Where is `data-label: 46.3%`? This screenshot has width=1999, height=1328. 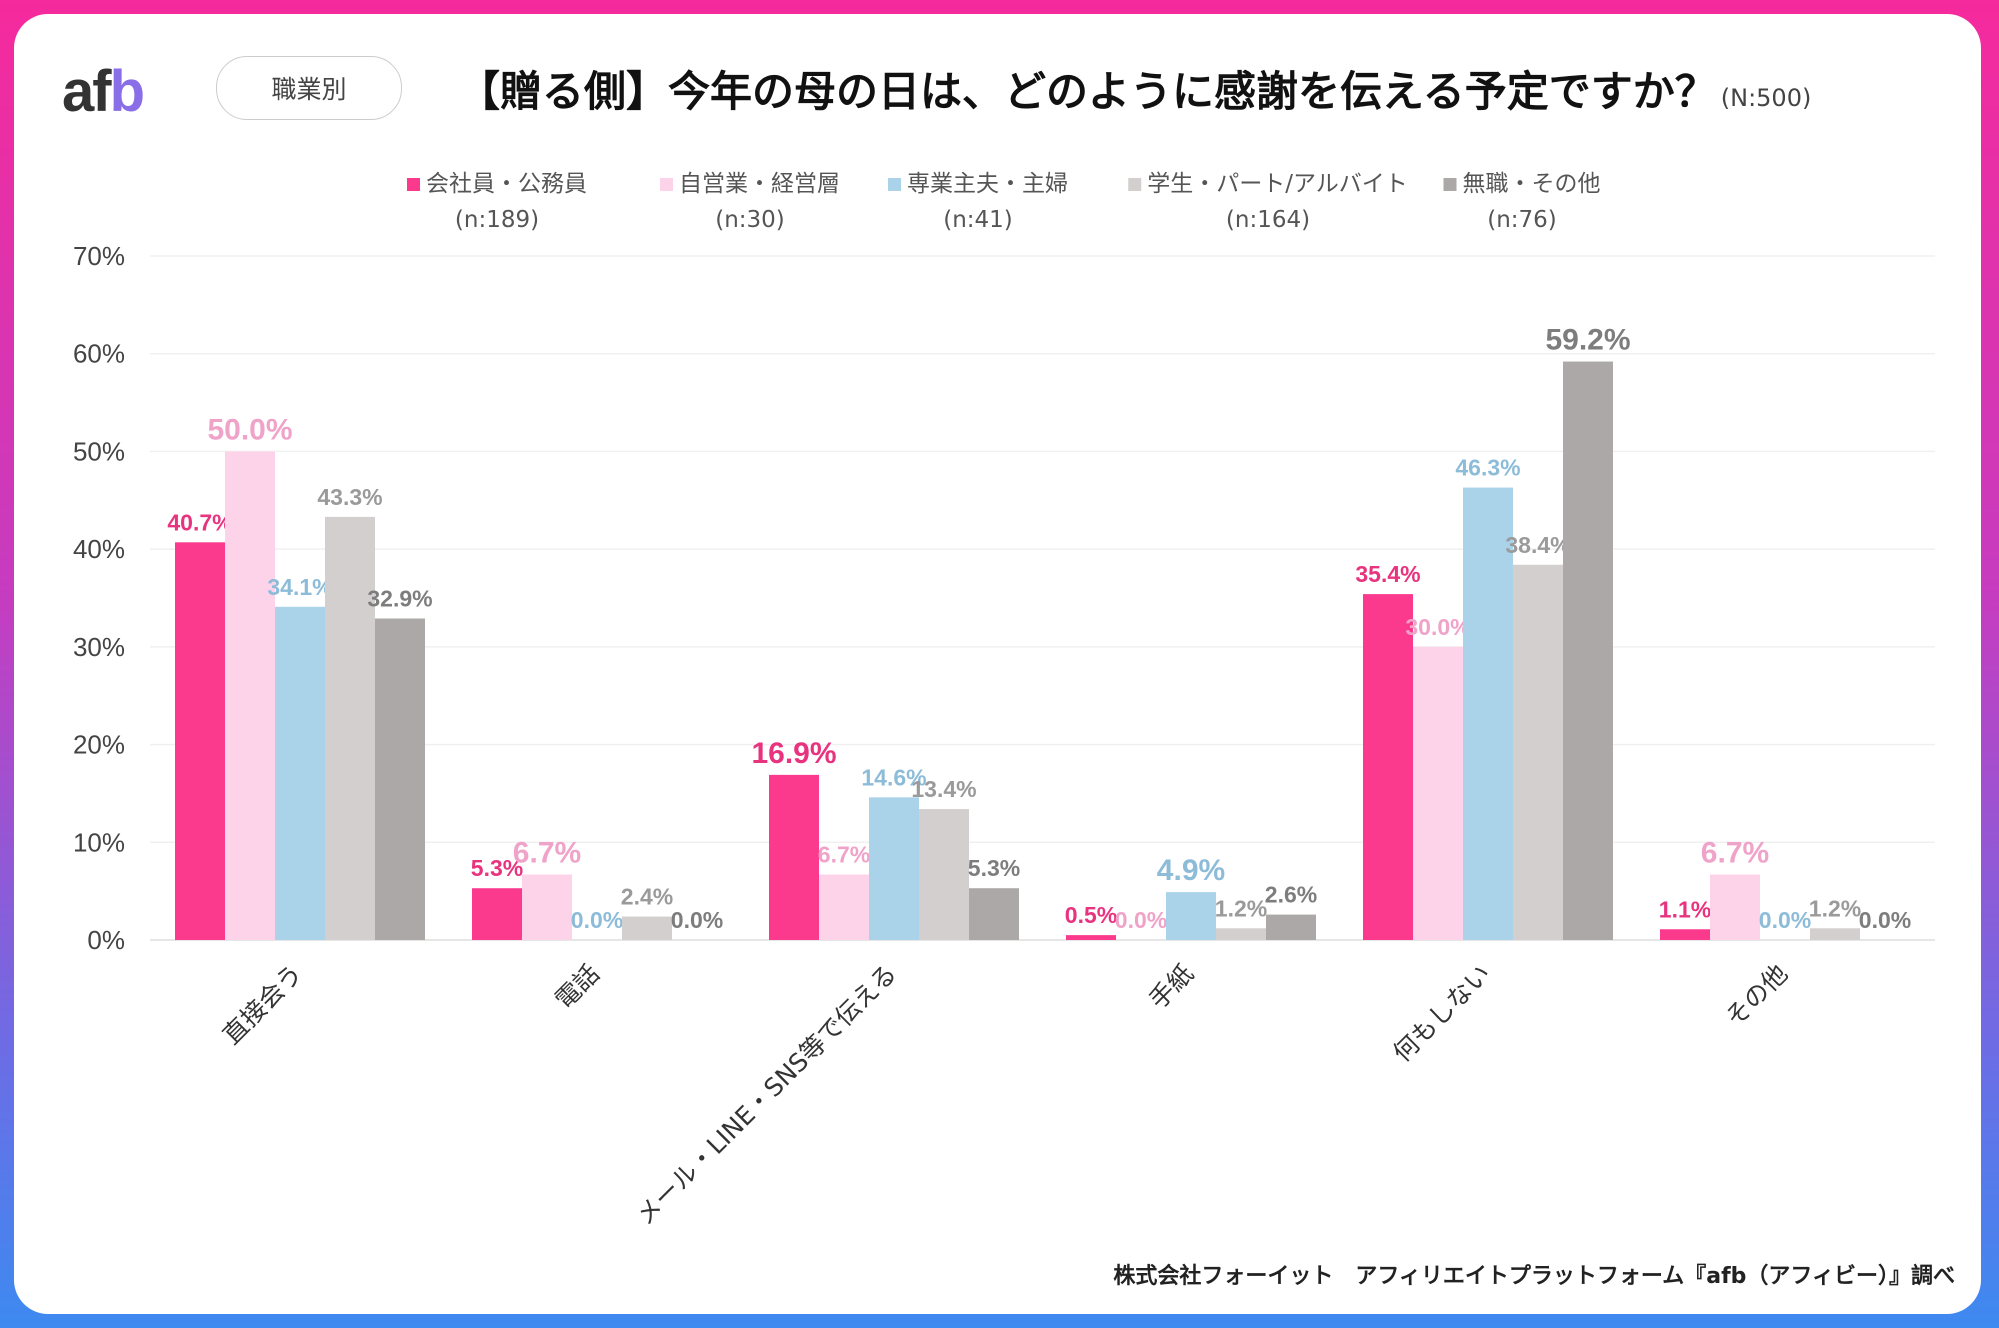 data-label: 46.3% is located at coordinates (1487, 468).